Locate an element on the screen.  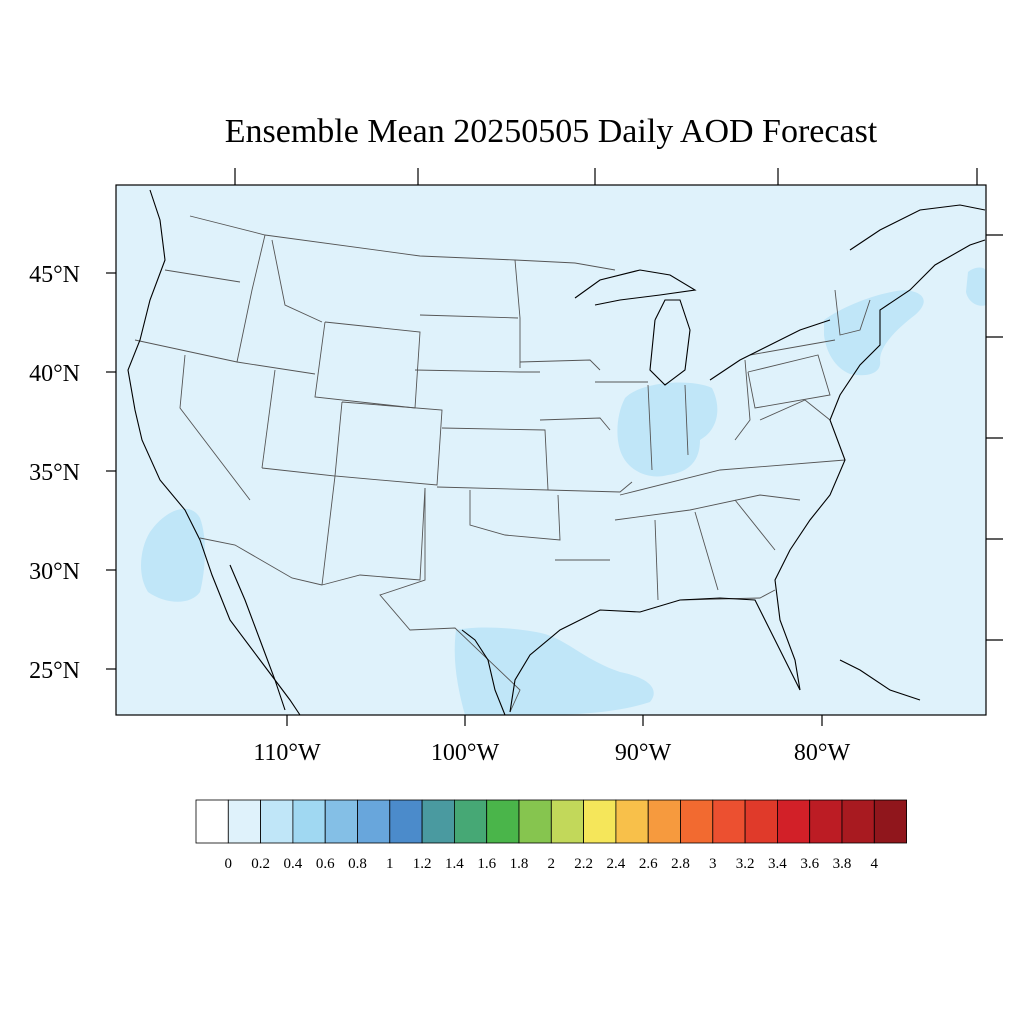
lat-label-30: 30°N is located at coordinates (54, 572).